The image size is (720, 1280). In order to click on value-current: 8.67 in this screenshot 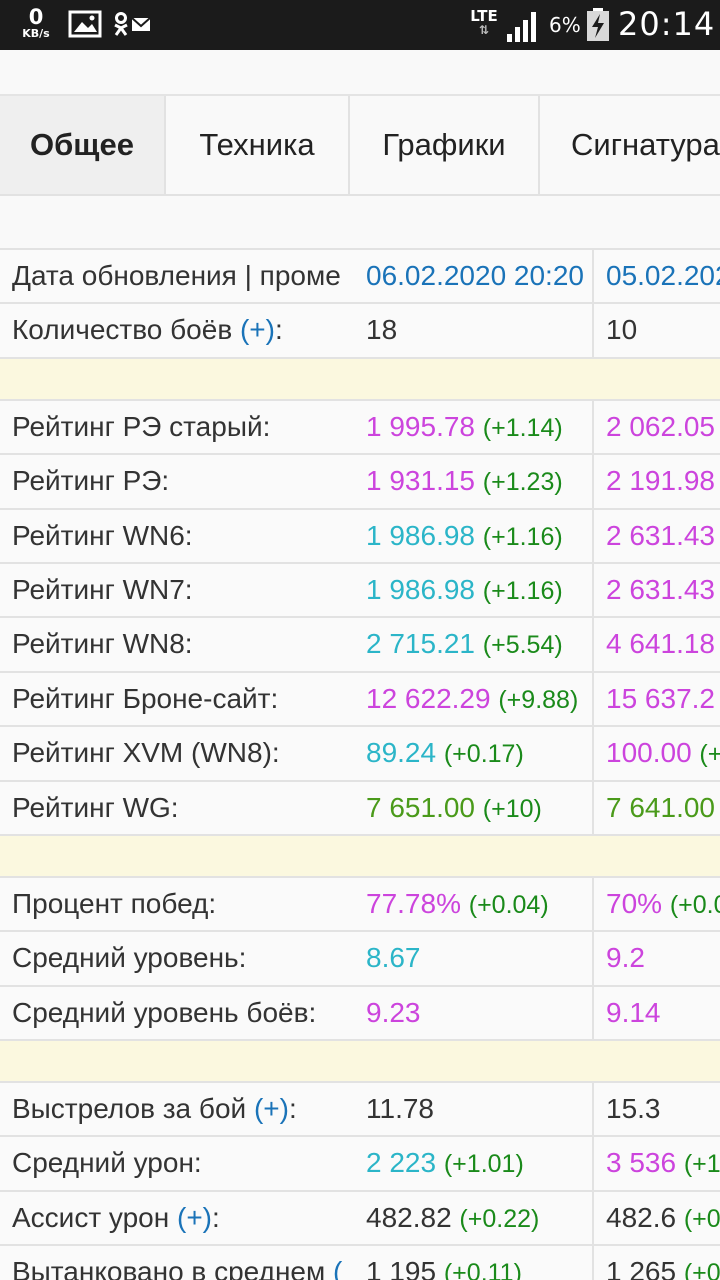, I will do `click(393, 958)`.